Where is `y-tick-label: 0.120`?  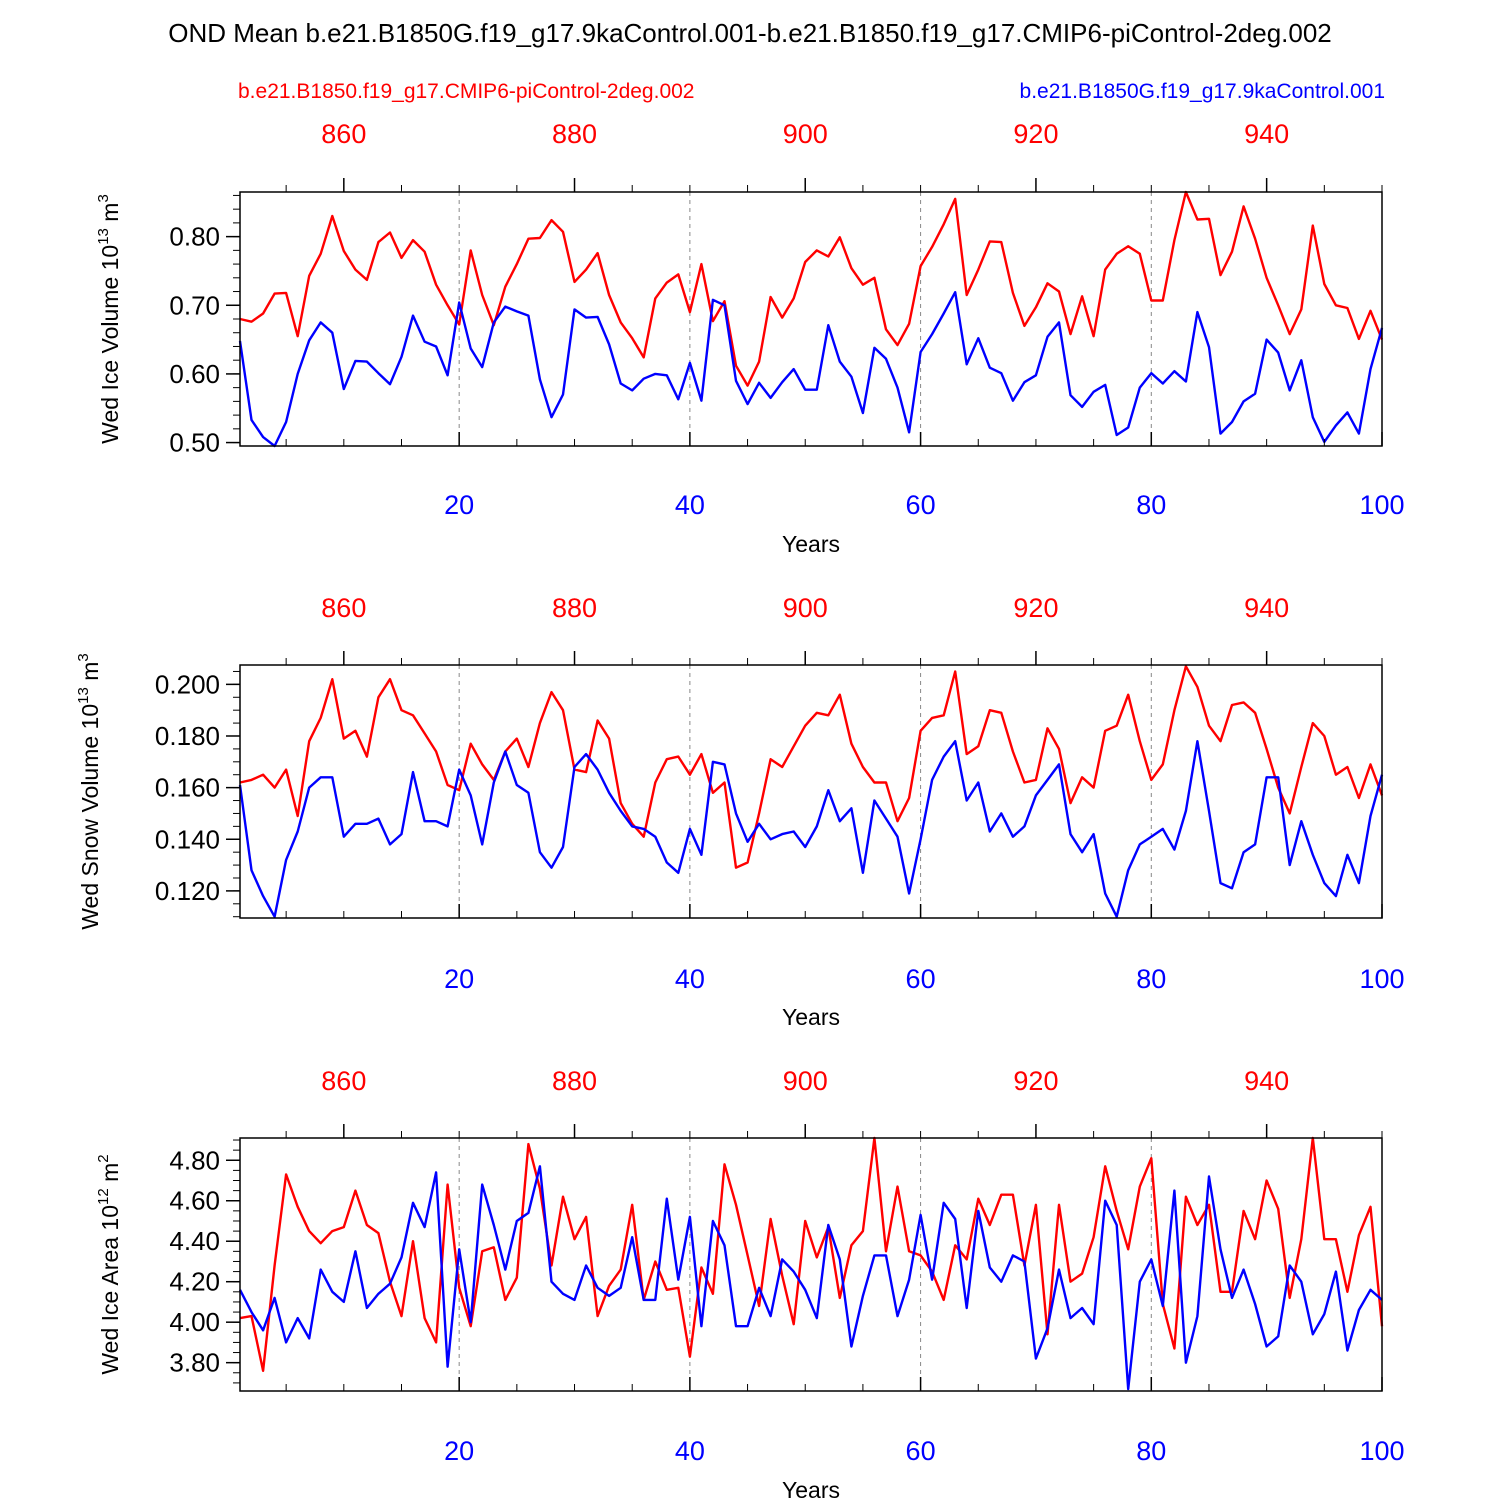 y-tick-label: 0.120 is located at coordinates (187, 891).